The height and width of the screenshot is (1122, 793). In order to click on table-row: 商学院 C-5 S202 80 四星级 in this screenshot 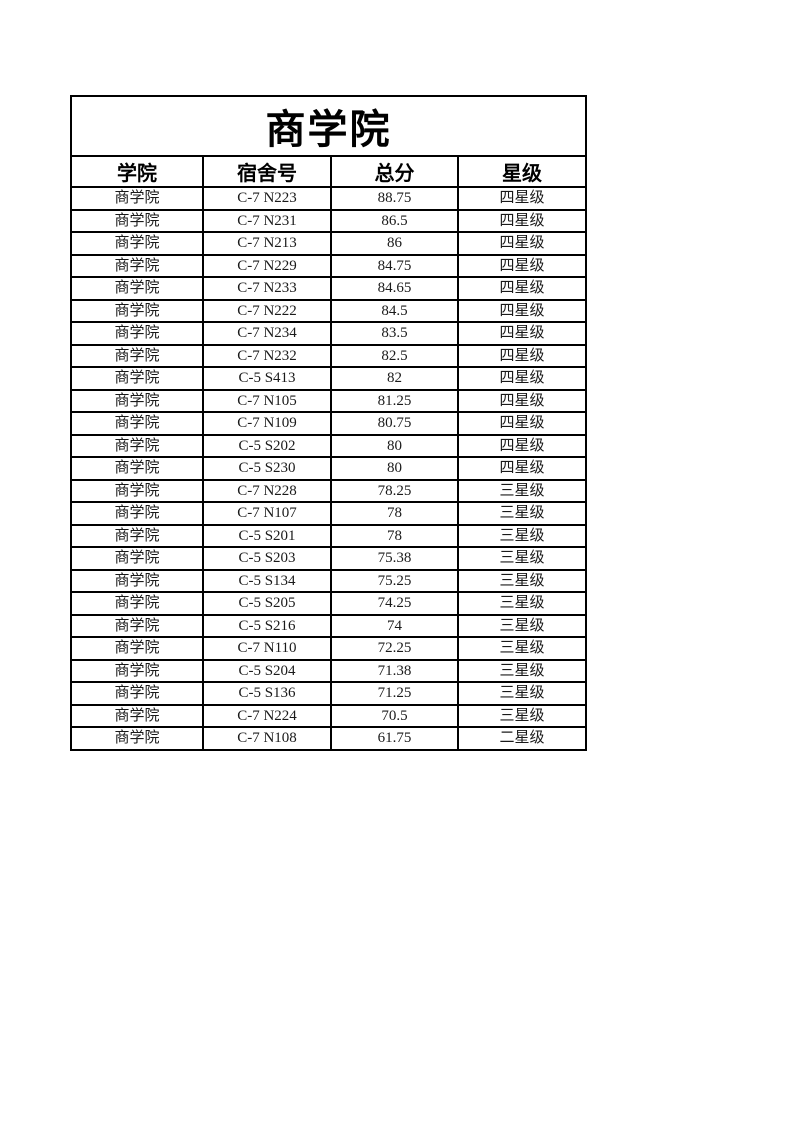, I will do `click(328, 445)`.